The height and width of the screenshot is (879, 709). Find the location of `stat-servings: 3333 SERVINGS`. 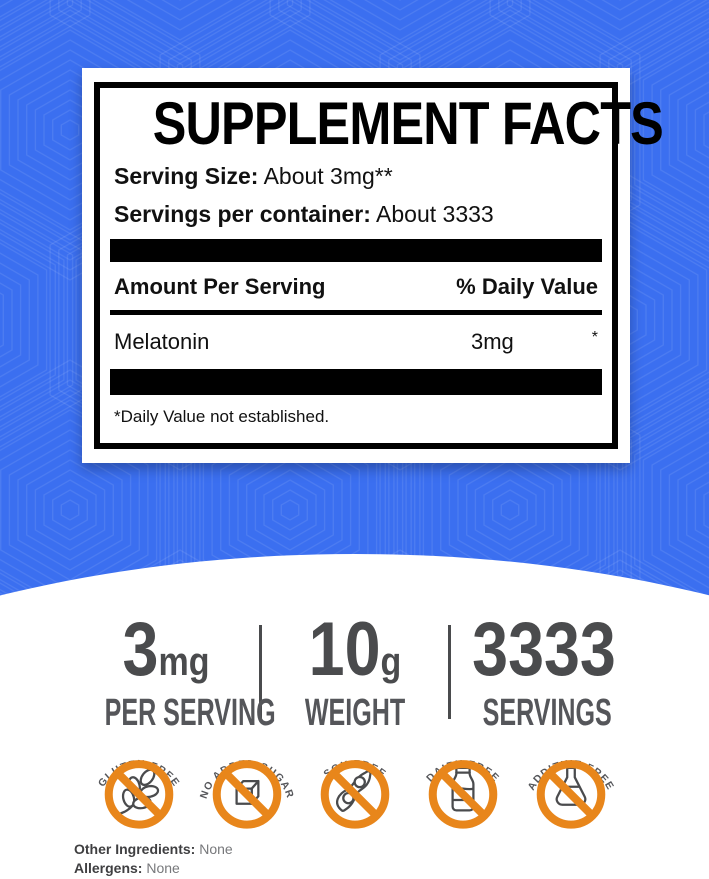

stat-servings: 3333 SERVINGS is located at coordinates (544, 672).